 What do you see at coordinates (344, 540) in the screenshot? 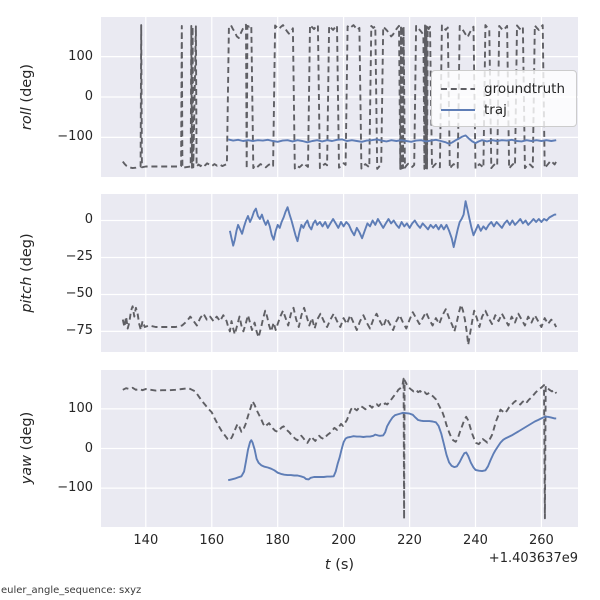
I see `x-tick-label: 200` at bounding box center [344, 540].